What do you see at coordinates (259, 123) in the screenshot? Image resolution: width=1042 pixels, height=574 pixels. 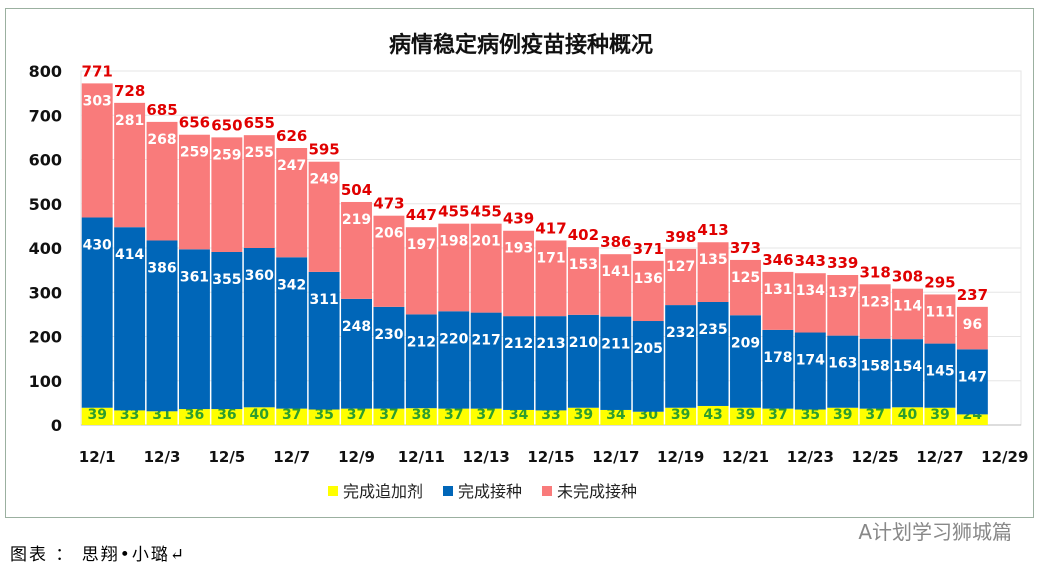 I see `total-label: 655` at bounding box center [259, 123].